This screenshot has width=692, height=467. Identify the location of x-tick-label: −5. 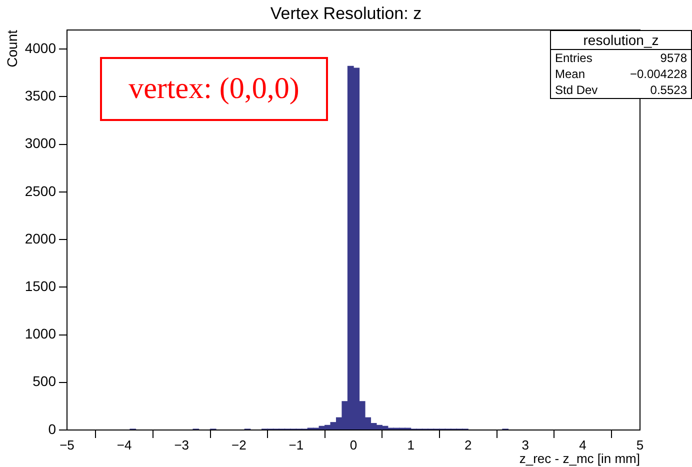
(67, 444).